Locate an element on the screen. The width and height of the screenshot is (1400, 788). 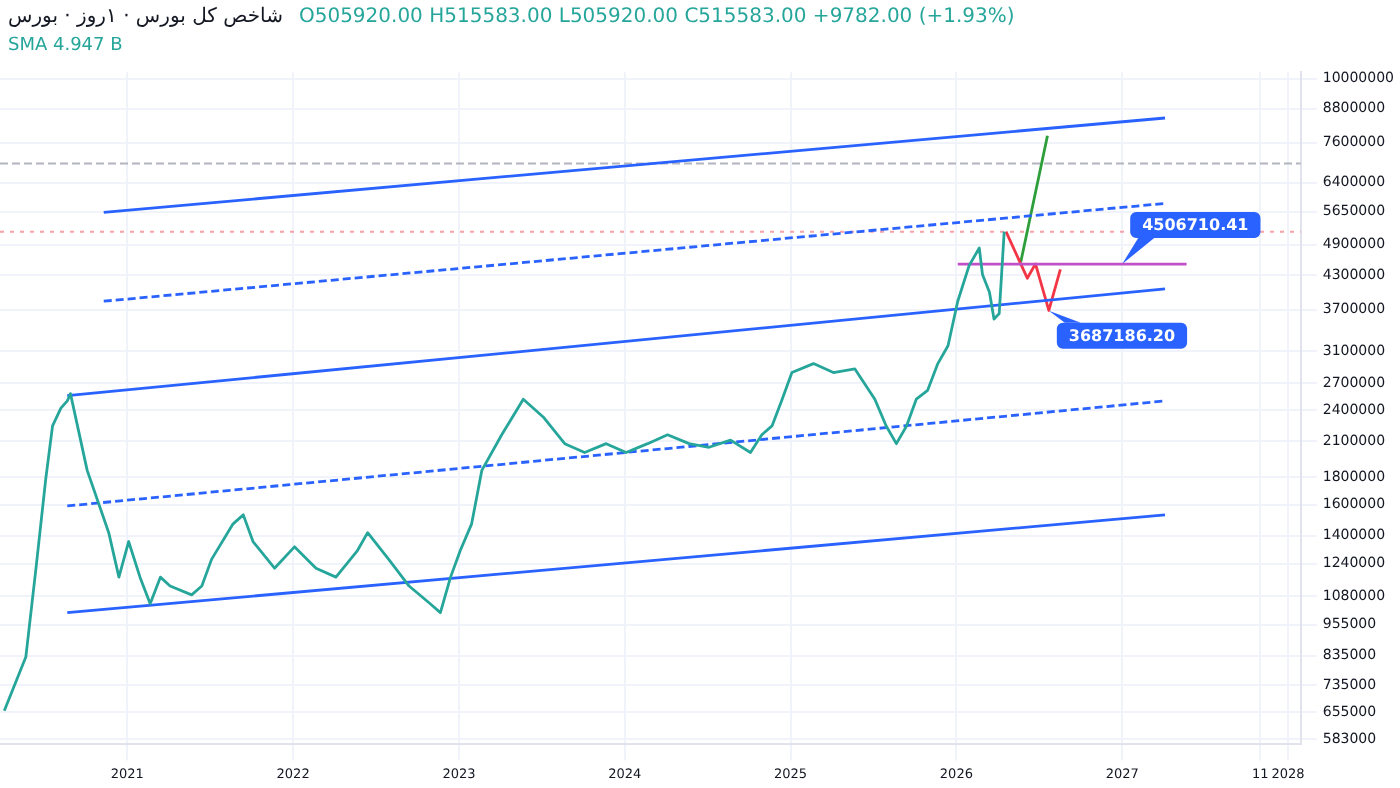
chart-title: شاخص کل بورس · ۱روز · بورس is located at coordinates (145, 17).